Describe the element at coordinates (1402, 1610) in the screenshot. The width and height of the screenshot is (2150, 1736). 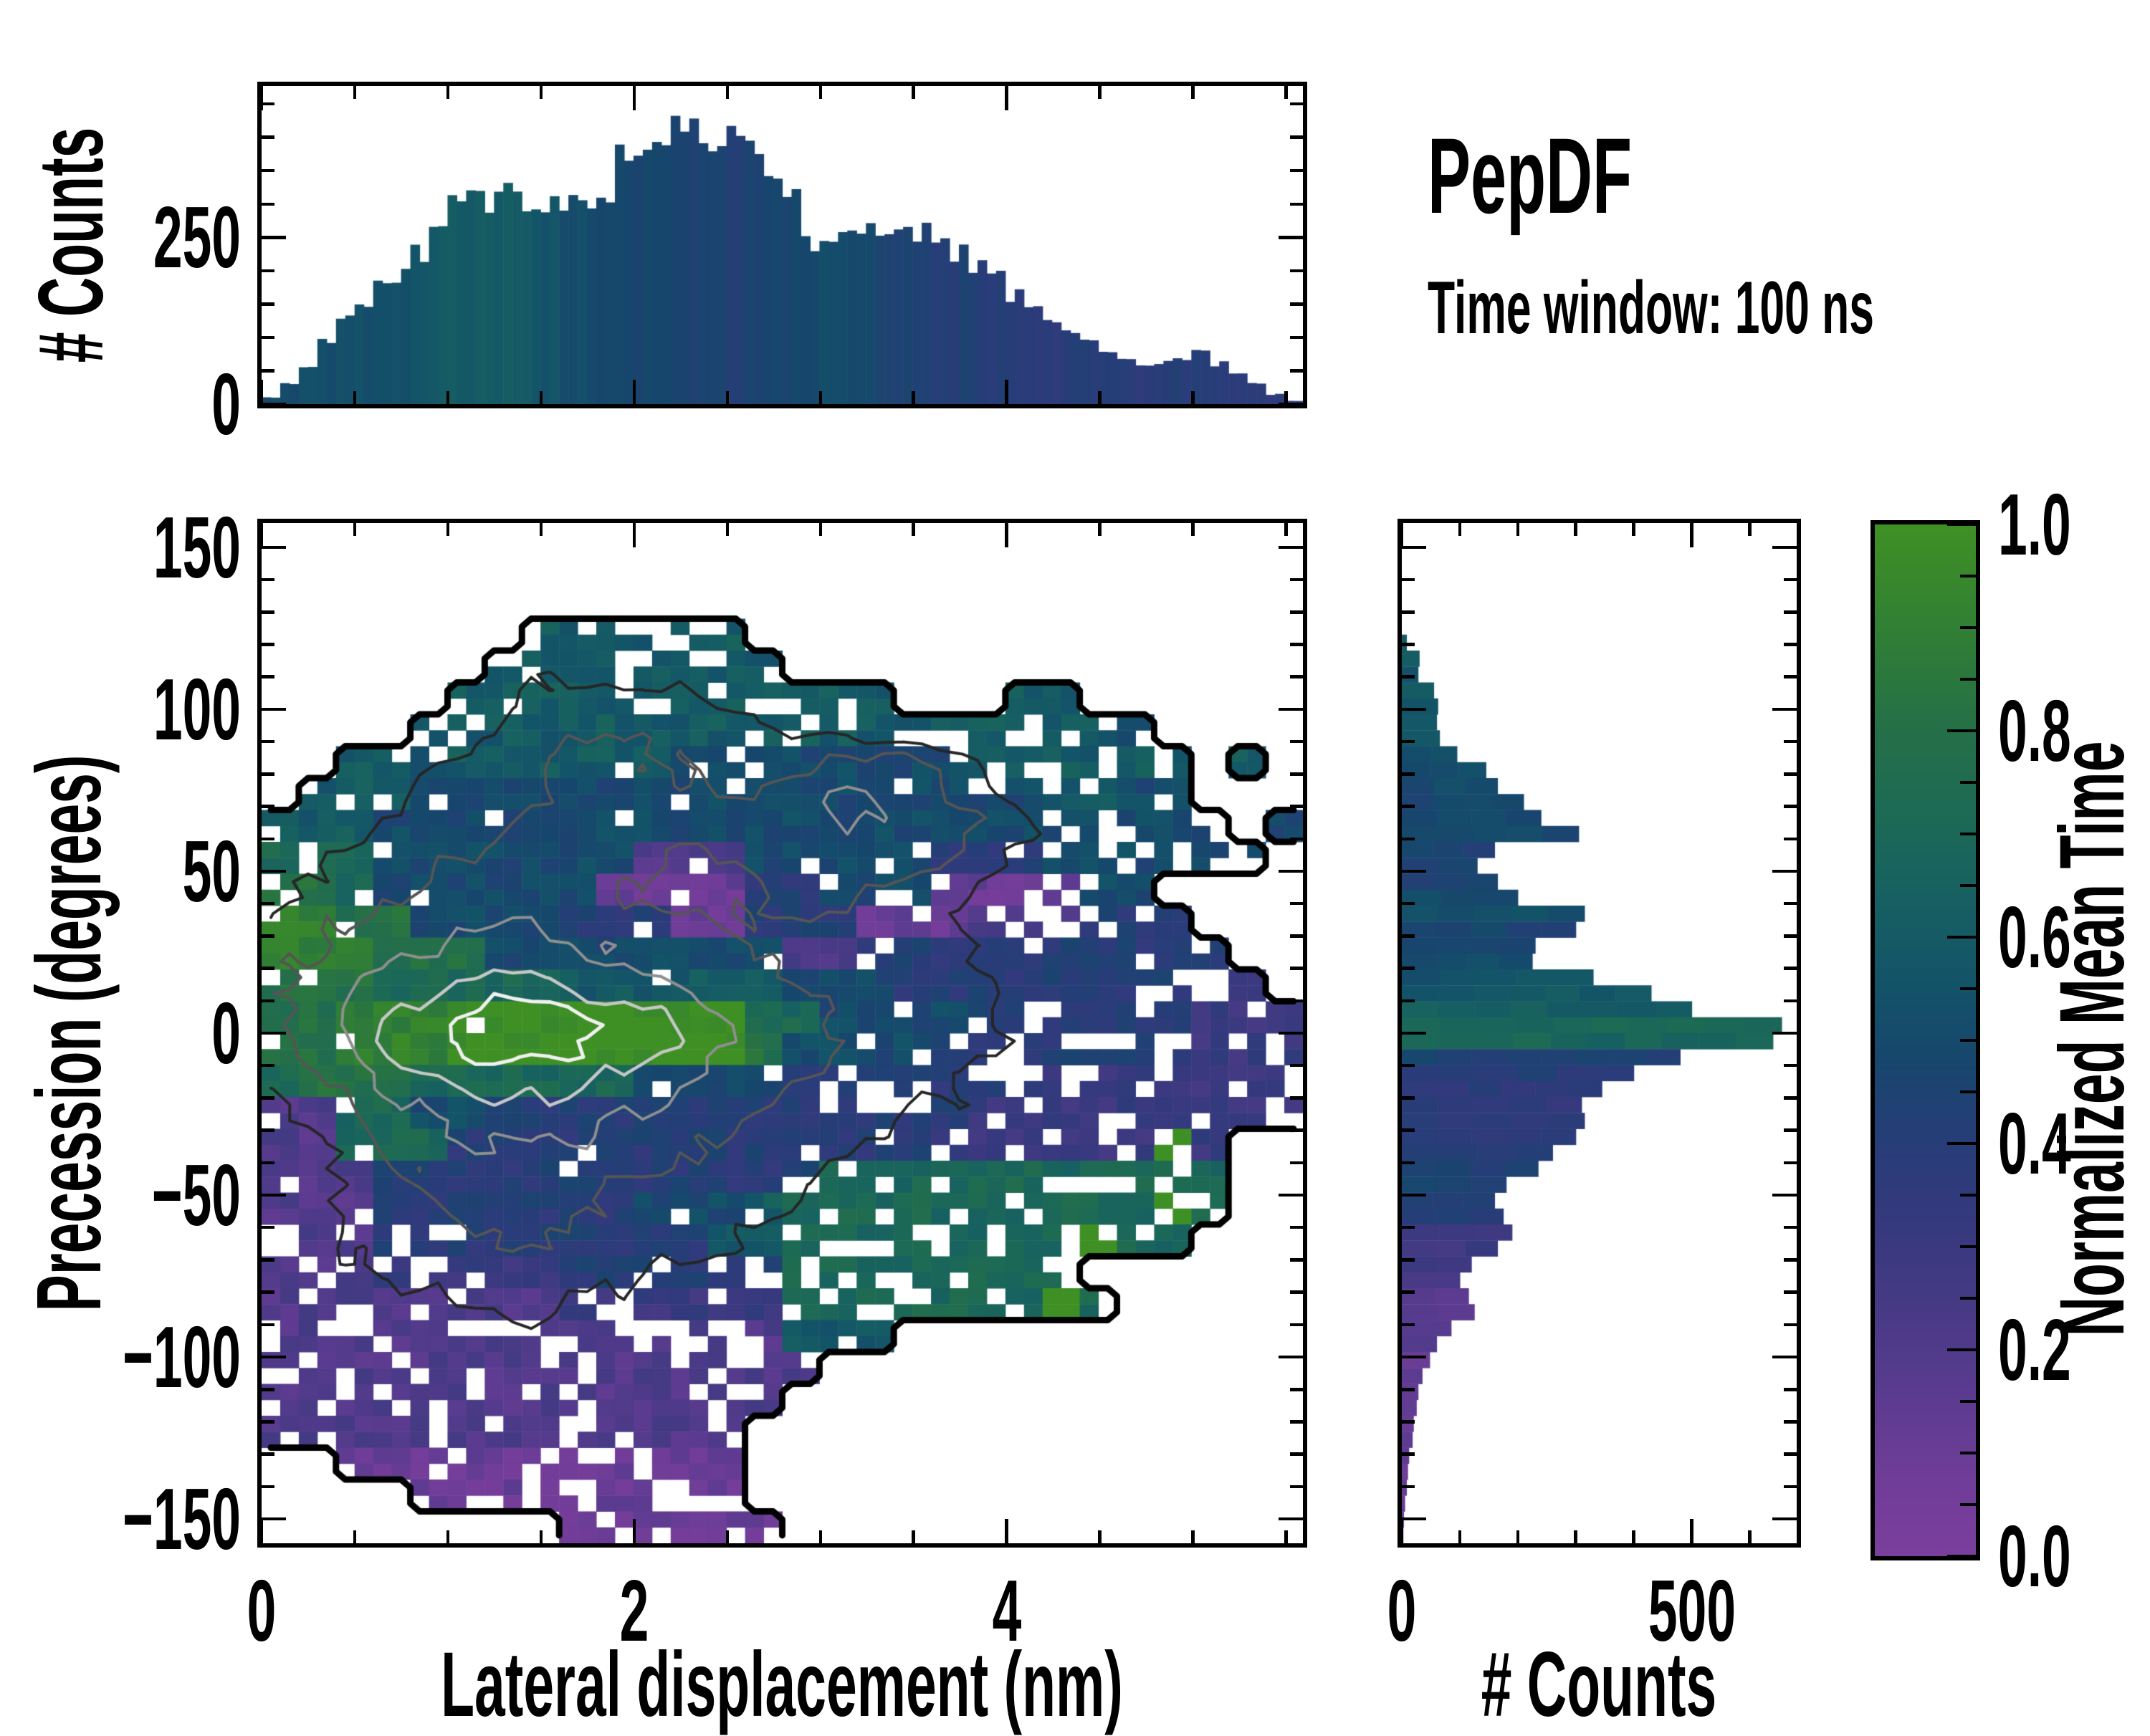
I see `tick-label: 0` at that location.